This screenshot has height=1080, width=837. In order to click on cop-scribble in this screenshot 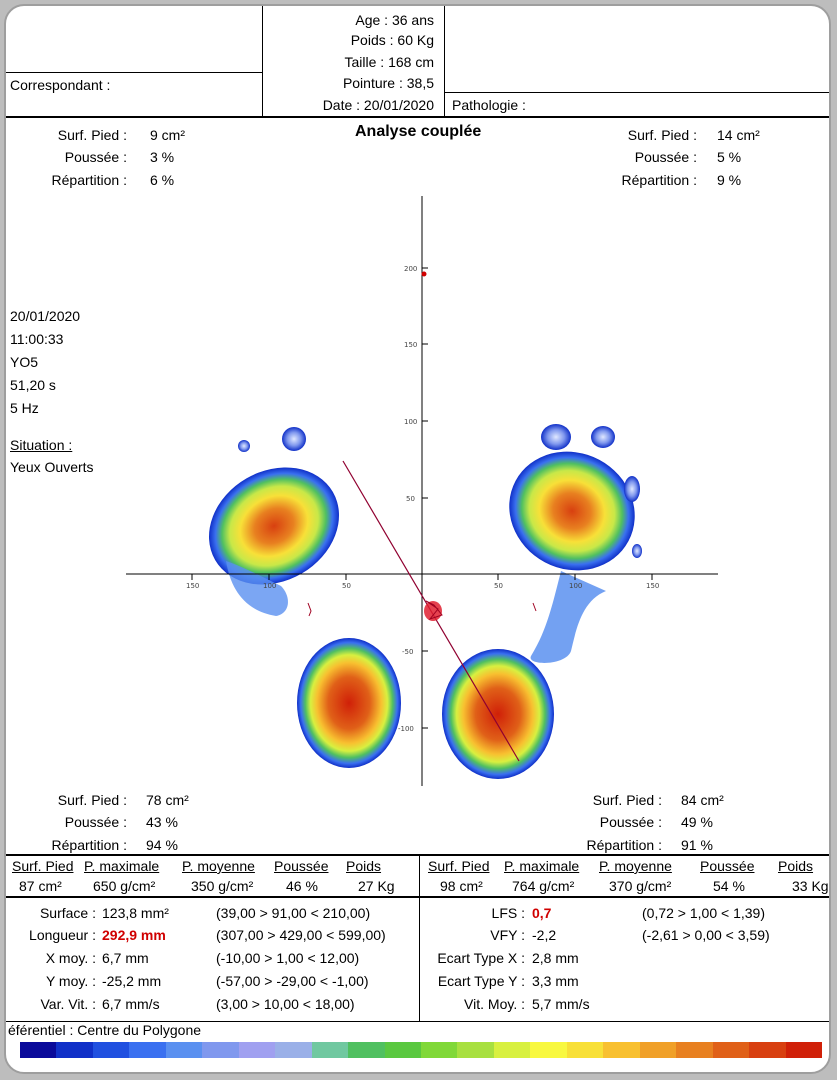, I will do `click(434, 610)`.